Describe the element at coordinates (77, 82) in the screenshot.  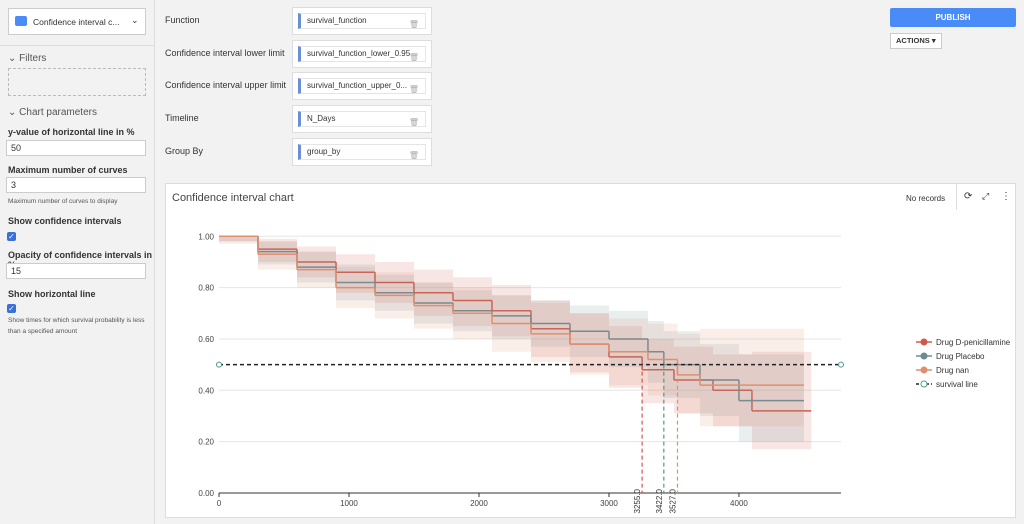
I see `filters-dropzone` at that location.